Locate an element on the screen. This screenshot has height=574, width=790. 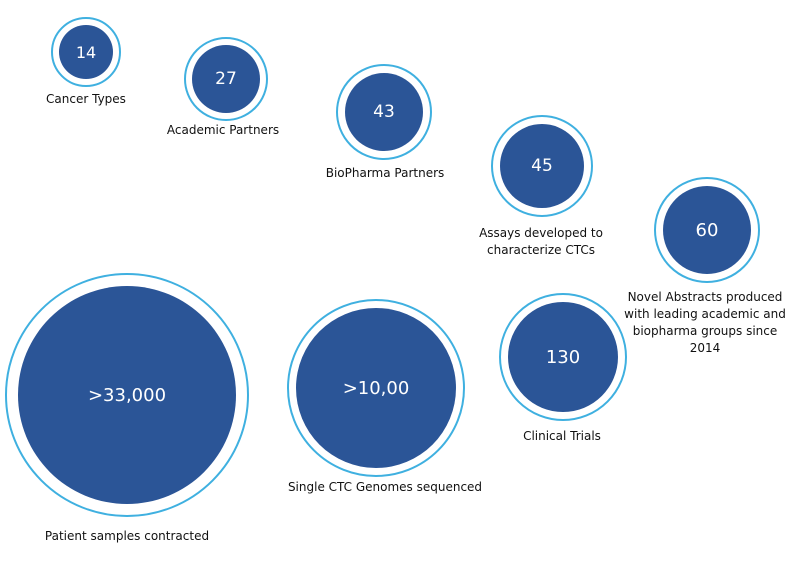
value-circle: >33,000 is located at coordinates (127, 395).